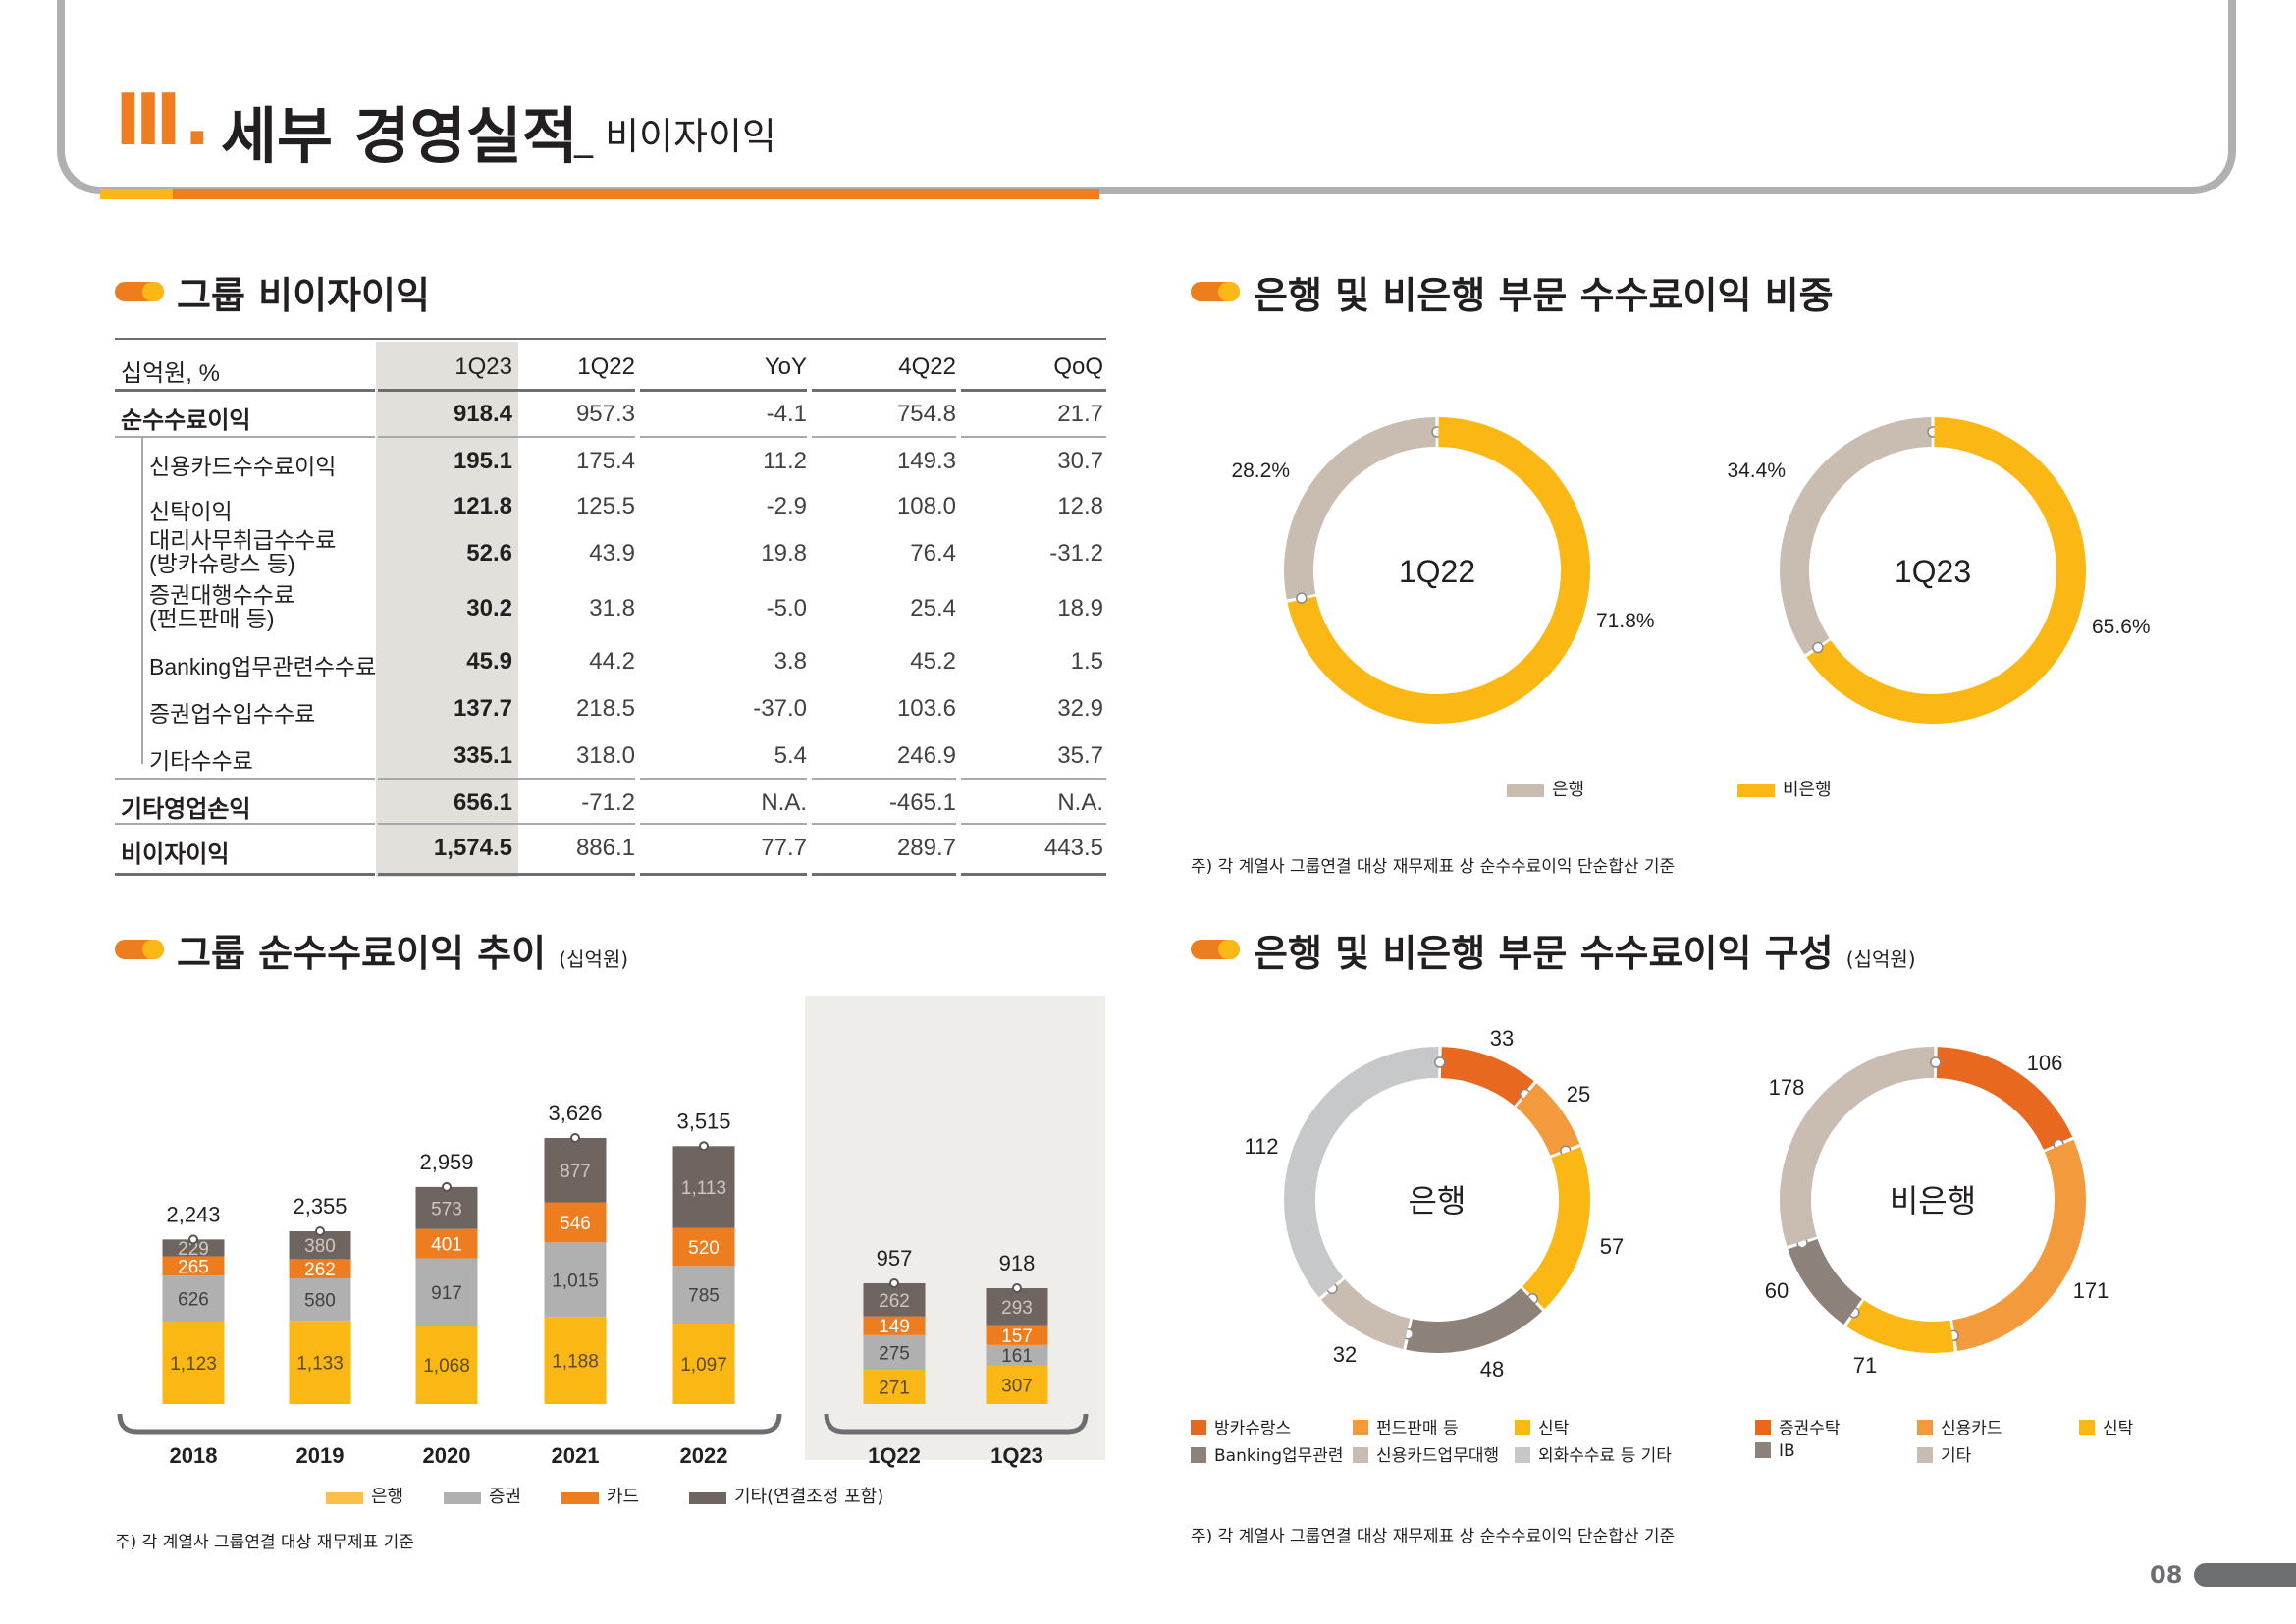  Describe the element at coordinates (243, 540) in the screenshot. I see `table-row-label: 대리사무취급수수료` at that location.